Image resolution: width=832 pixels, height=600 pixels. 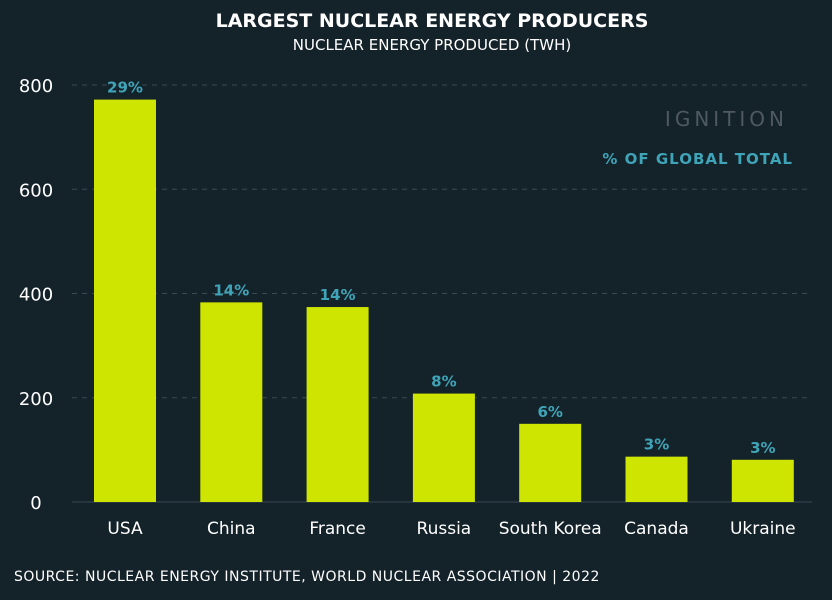 I want to click on x-tick-label: South Korea, so click(x=550, y=529).